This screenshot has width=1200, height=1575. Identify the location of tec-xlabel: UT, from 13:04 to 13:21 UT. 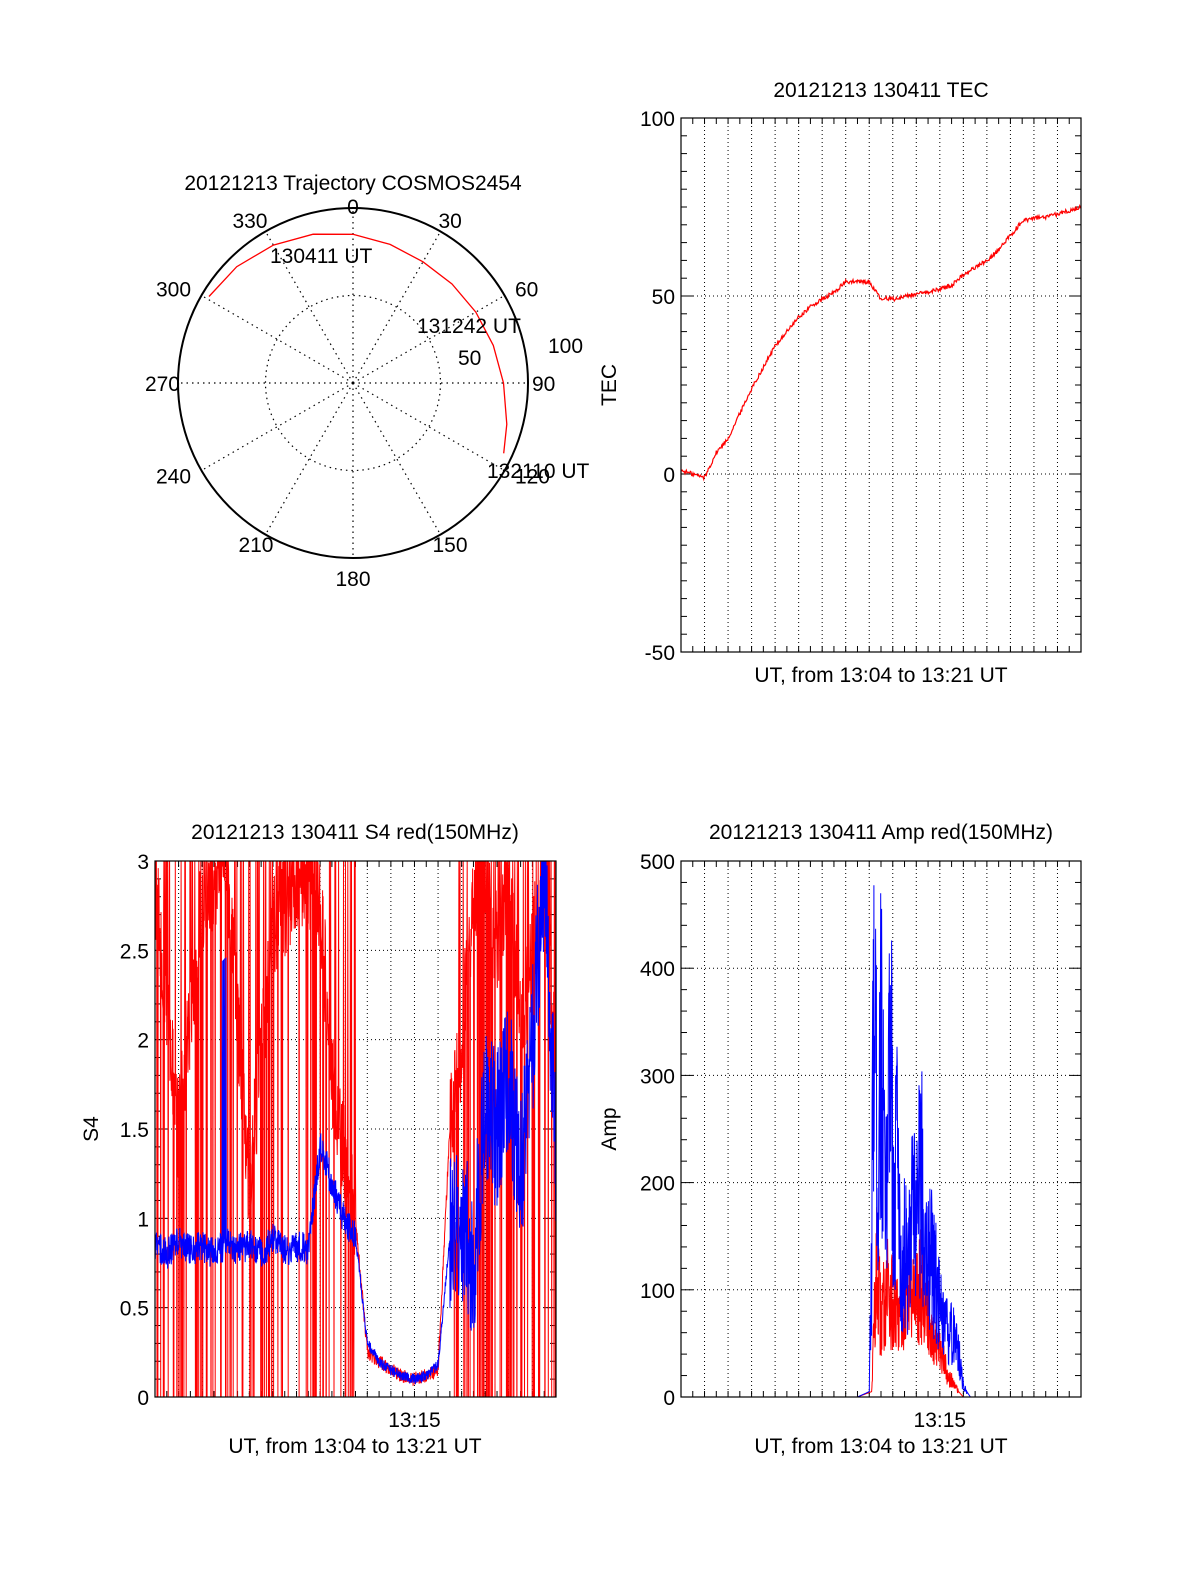
(880, 675).